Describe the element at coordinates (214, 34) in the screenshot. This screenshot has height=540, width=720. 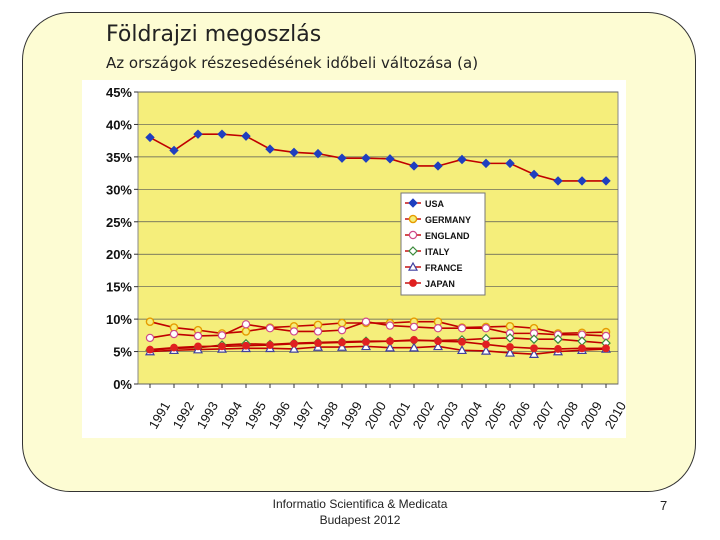
I see `slide-title: Földrajzi megoszlás` at that location.